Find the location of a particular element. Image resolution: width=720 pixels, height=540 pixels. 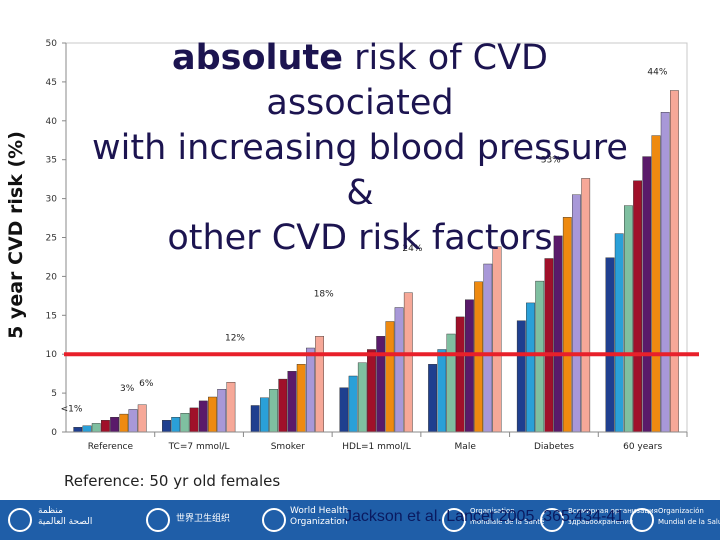

data-annotation: 3% is located at coordinates (127, 389).